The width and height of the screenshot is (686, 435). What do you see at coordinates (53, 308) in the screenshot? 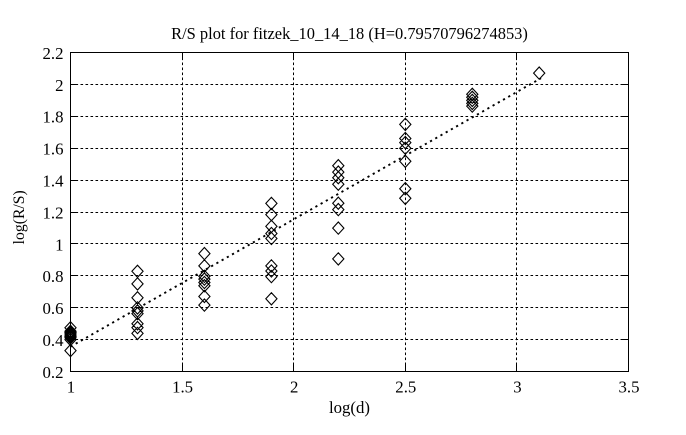
I see `svg-text: 0.6` at bounding box center [53, 308].